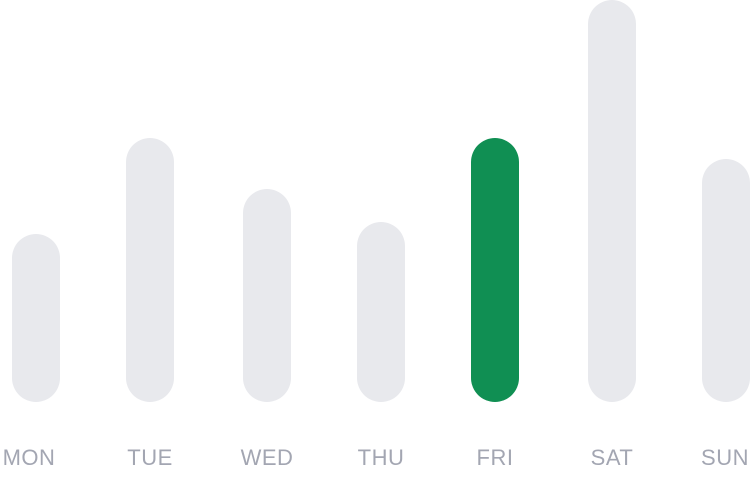 This screenshot has height=477, width=756. I want to click on tick-label-tue: TUE, so click(150, 457).